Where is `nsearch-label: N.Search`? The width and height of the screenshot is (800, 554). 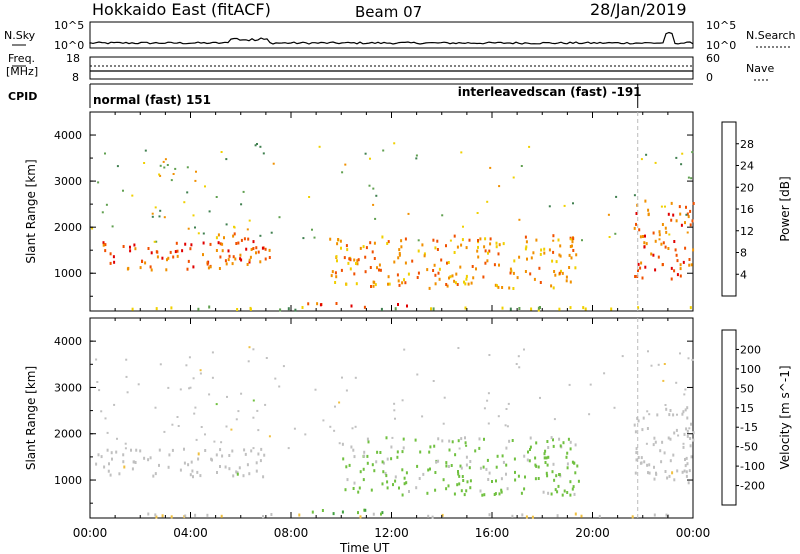
nsearch-label: N.Search is located at coordinates (771, 35).